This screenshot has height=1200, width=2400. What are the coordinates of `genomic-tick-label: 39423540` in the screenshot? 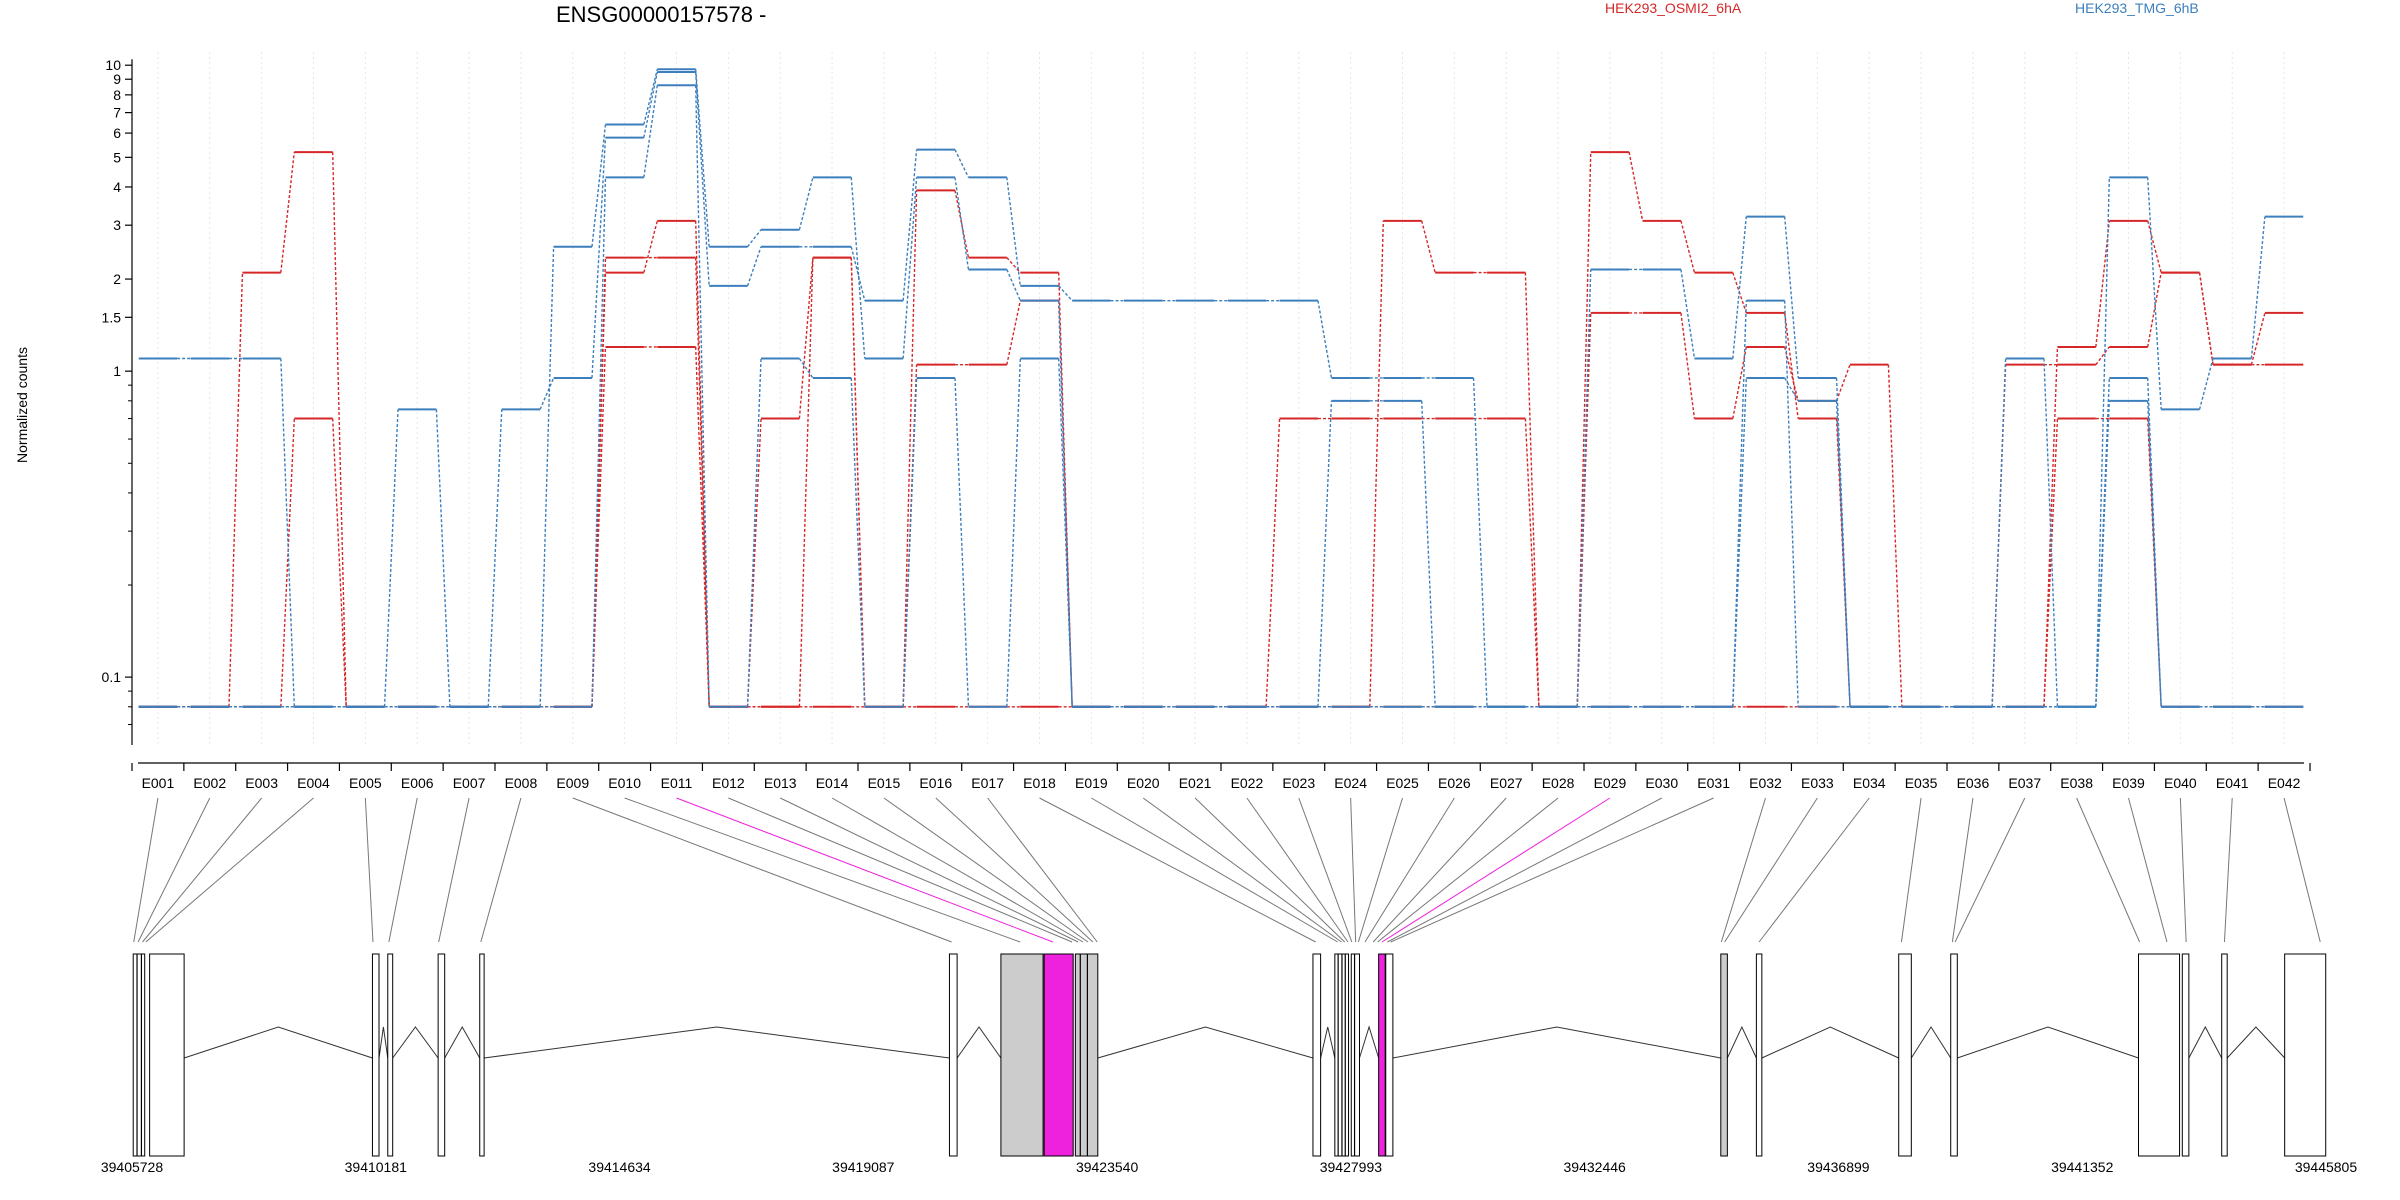 It's located at (1107, 1167).